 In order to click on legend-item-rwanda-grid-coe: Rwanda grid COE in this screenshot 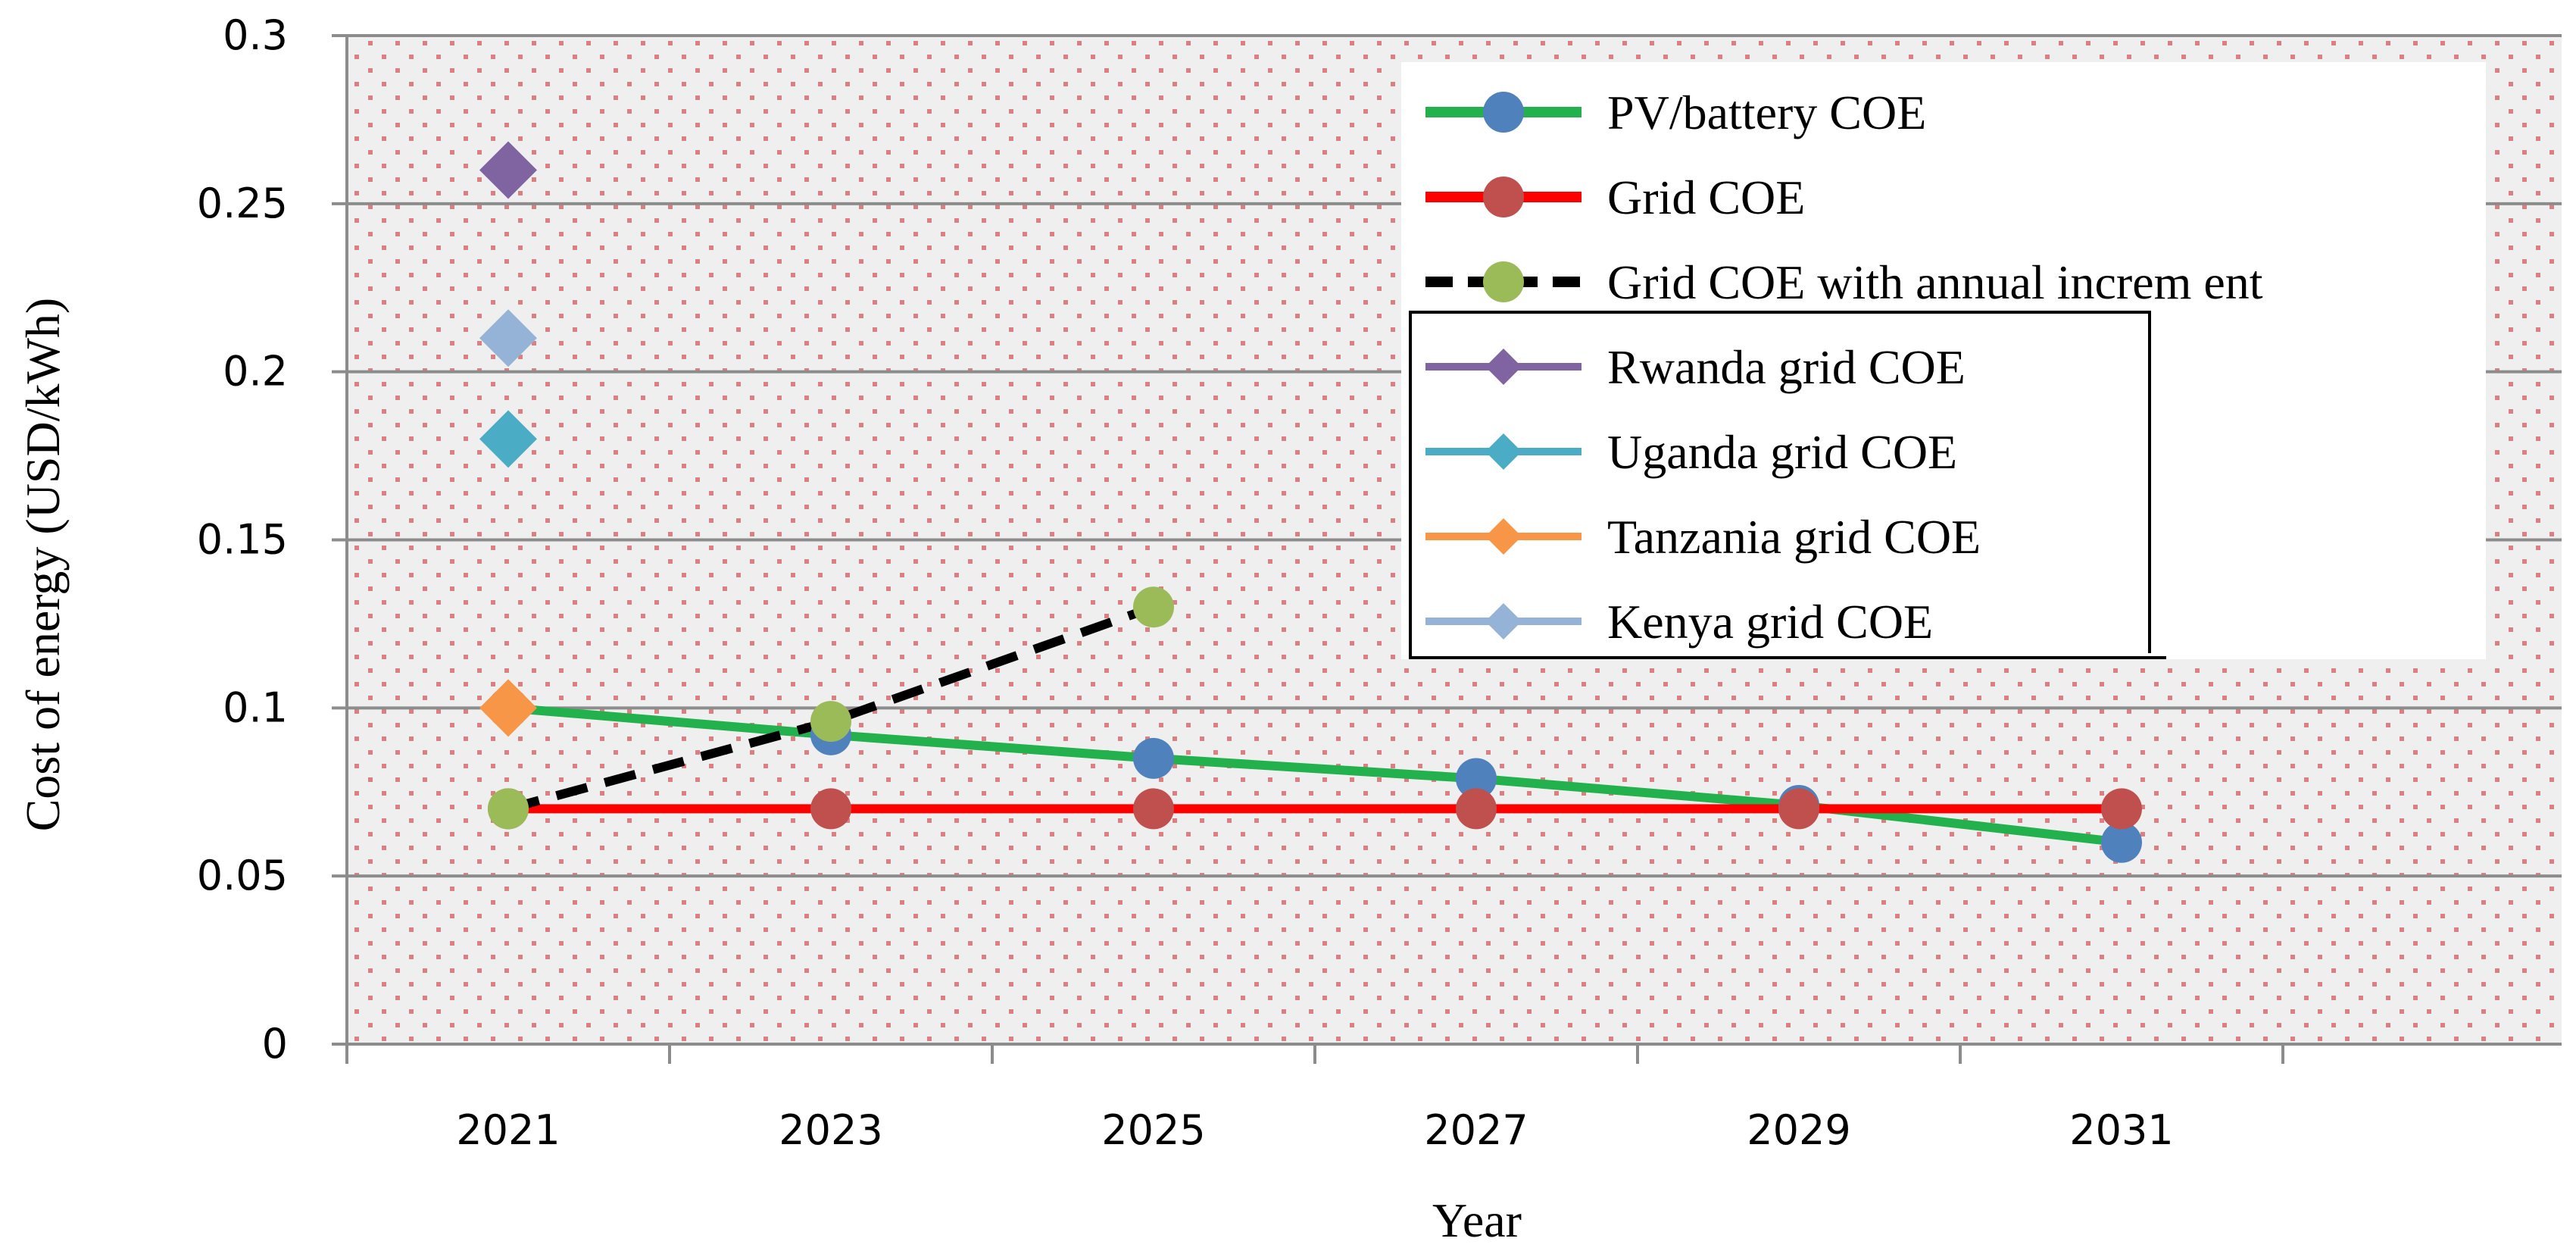, I will do `click(1695, 367)`.